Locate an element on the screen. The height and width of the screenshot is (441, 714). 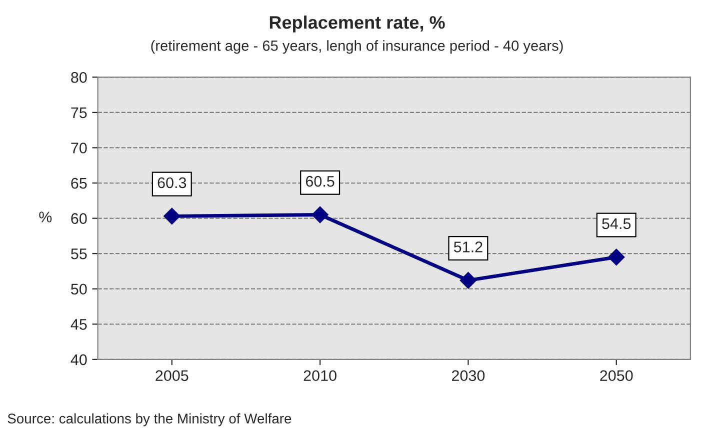
x-tick-label: 2005 is located at coordinates (172, 376).